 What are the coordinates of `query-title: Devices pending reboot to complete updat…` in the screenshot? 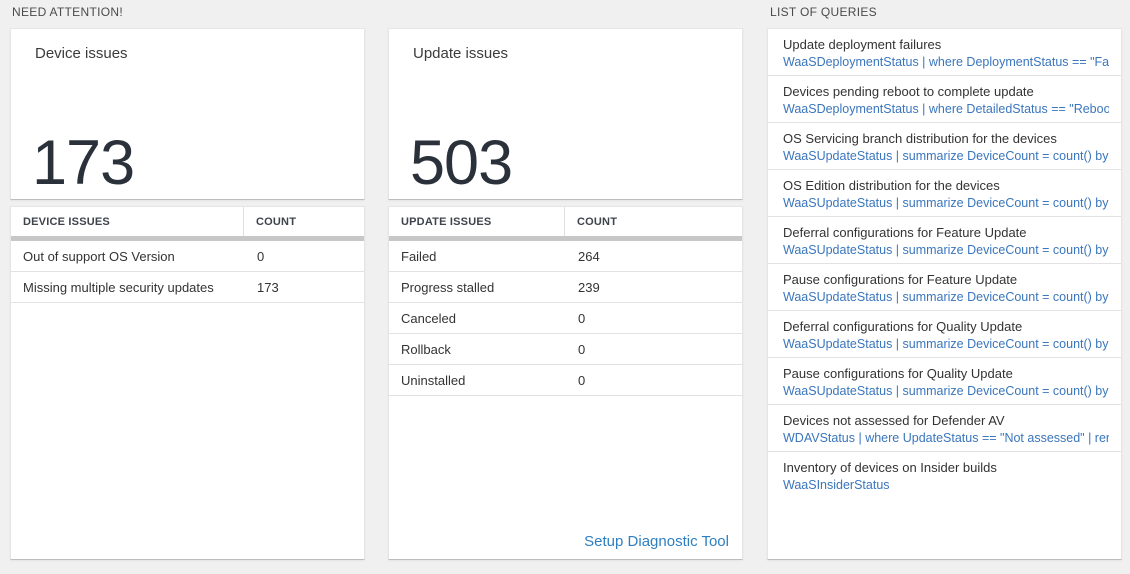 It's located at (908, 91).